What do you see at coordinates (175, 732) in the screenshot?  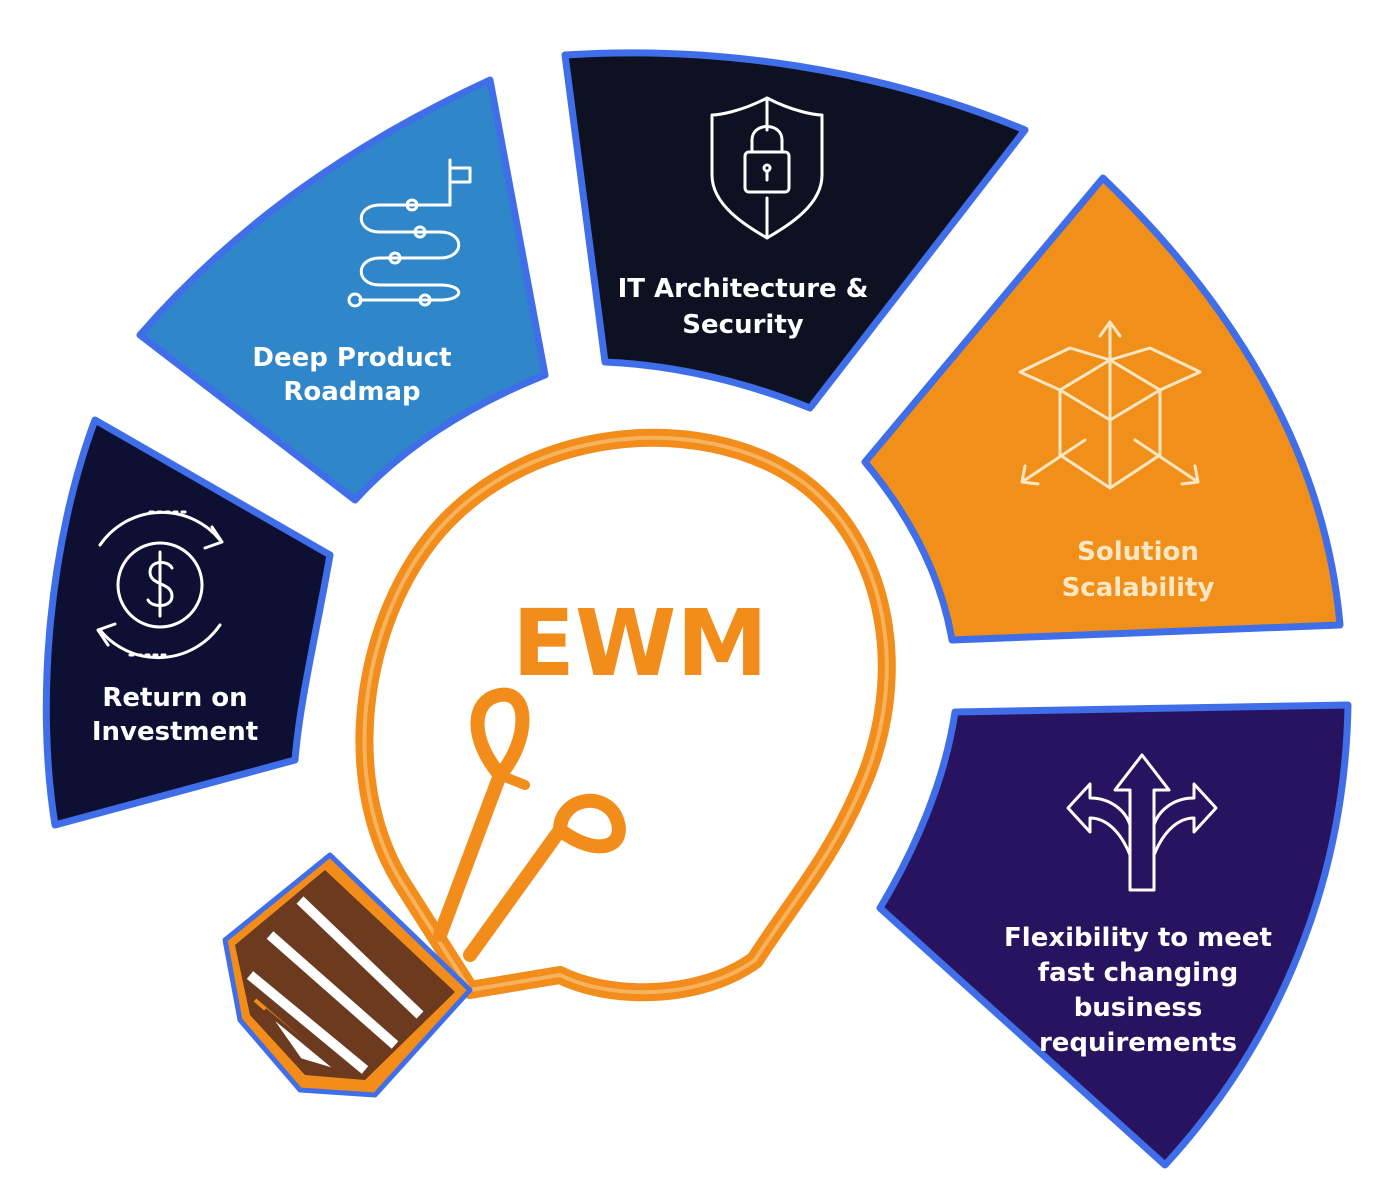 I see `segment-return-on-investment-line-2: Investment` at bounding box center [175, 732].